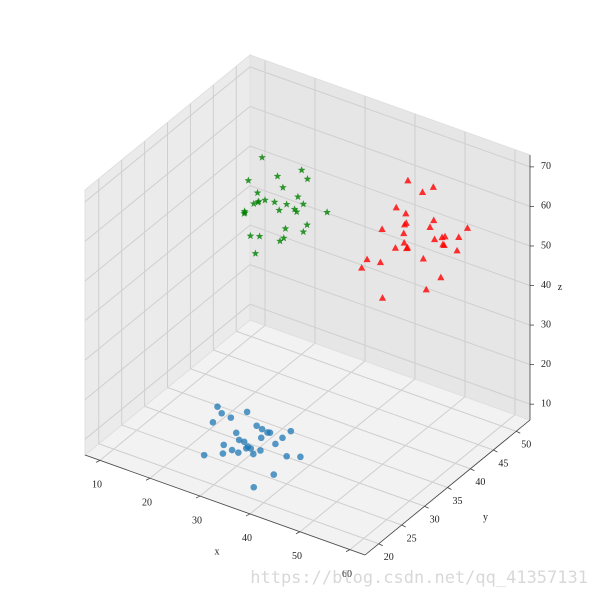 The image size is (597, 597). I want to click on y-tick-label: 45, so click(503, 463).